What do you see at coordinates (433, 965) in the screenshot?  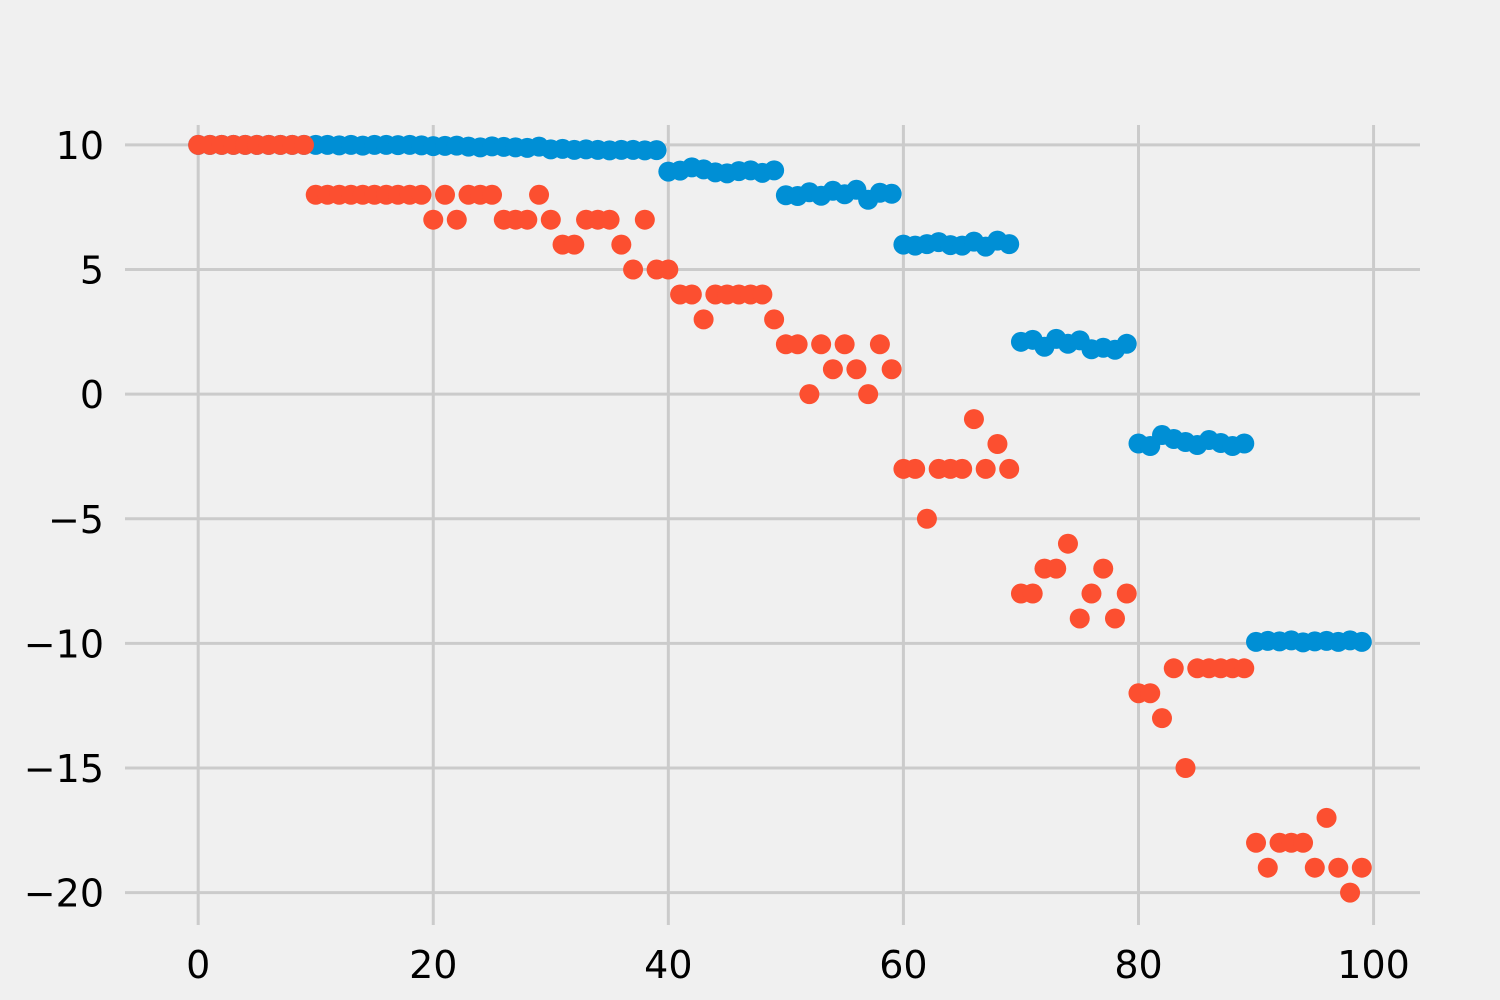 I see `x-tick-label: 20` at bounding box center [433, 965].